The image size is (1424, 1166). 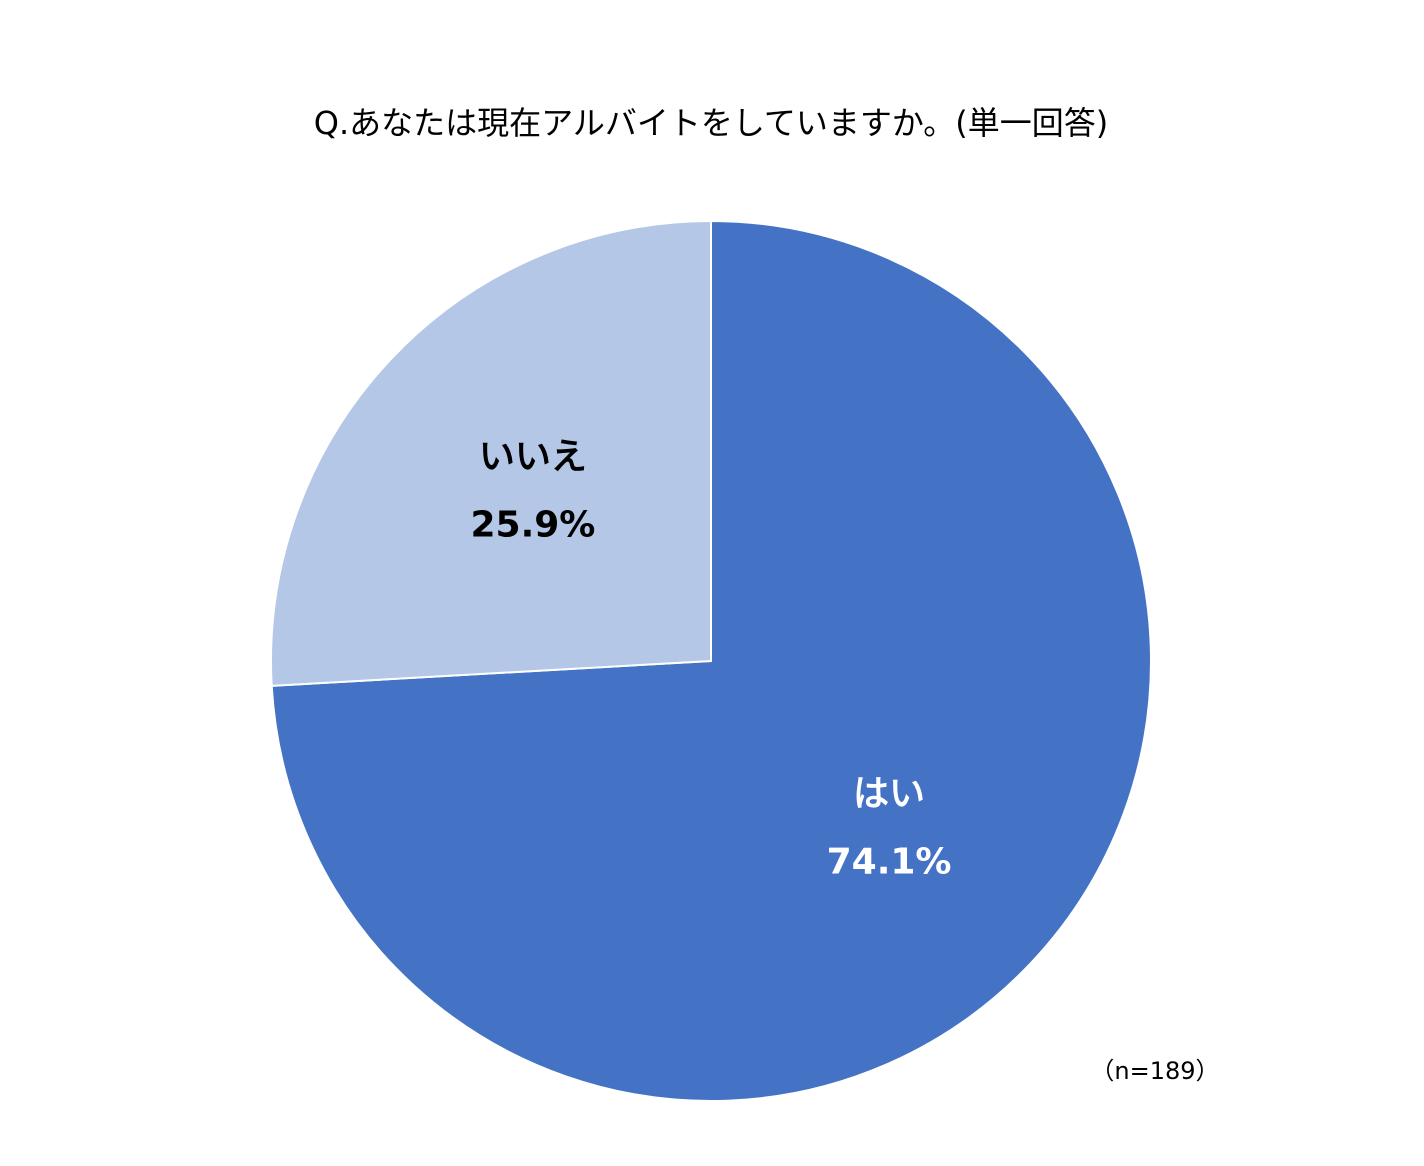 I want to click on slice-value-label: 25.9%, so click(x=532, y=525).